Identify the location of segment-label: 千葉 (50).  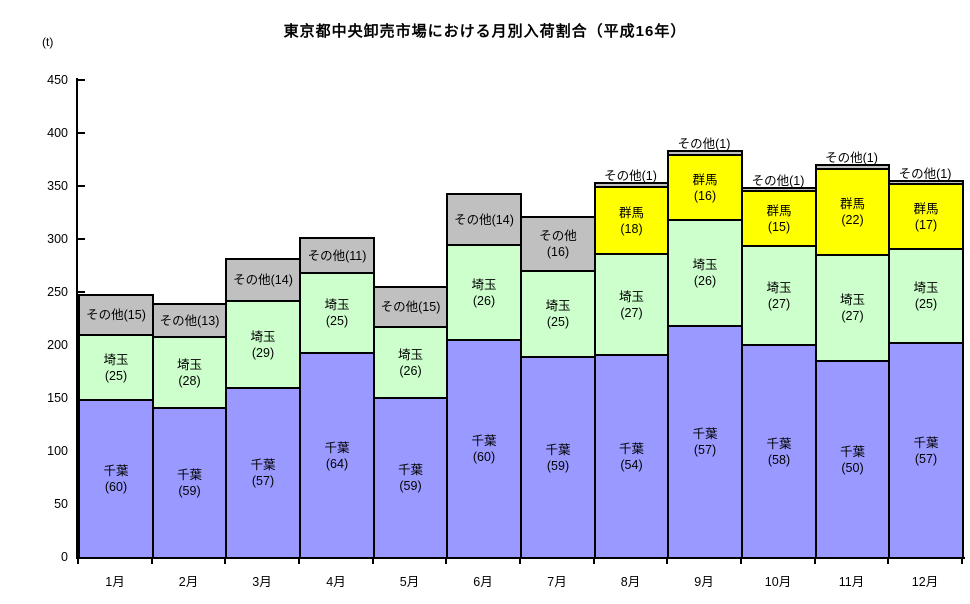
(852, 459).